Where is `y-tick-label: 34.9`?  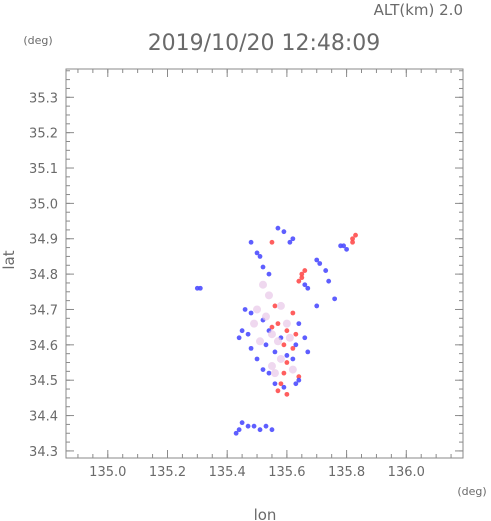 y-tick-label: 34.9 is located at coordinates (43, 240).